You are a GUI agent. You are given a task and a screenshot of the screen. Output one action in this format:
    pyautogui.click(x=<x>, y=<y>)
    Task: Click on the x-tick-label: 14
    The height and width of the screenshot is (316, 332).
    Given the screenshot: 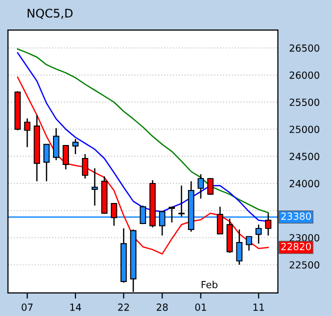 What is the action you would take?
    pyautogui.click(x=76, y=307)
    